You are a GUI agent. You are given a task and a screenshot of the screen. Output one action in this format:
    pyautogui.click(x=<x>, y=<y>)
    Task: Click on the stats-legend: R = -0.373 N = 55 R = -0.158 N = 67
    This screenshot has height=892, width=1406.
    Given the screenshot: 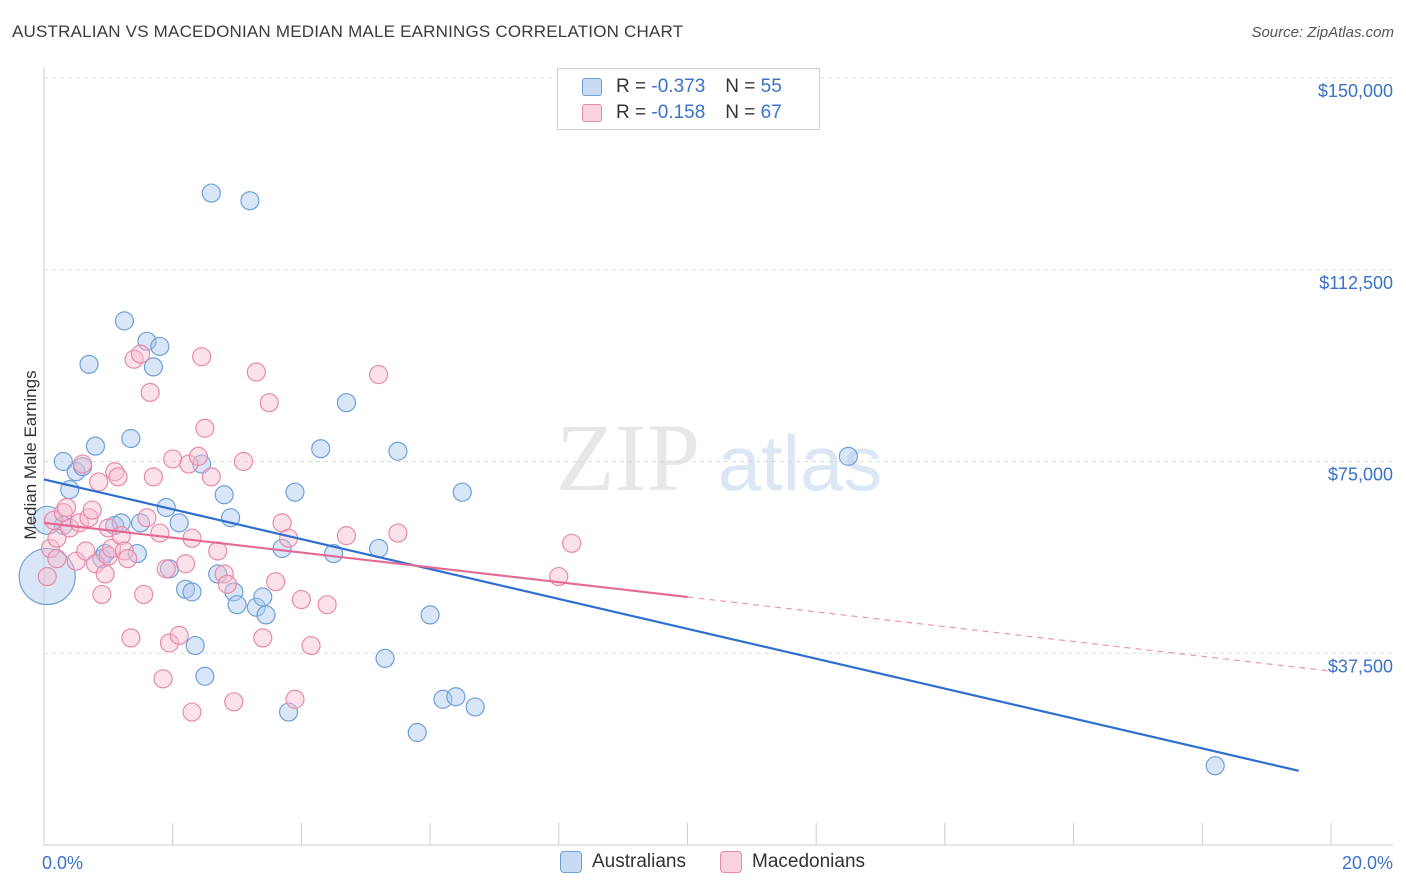 What is the action you would take?
    pyautogui.click(x=688, y=99)
    